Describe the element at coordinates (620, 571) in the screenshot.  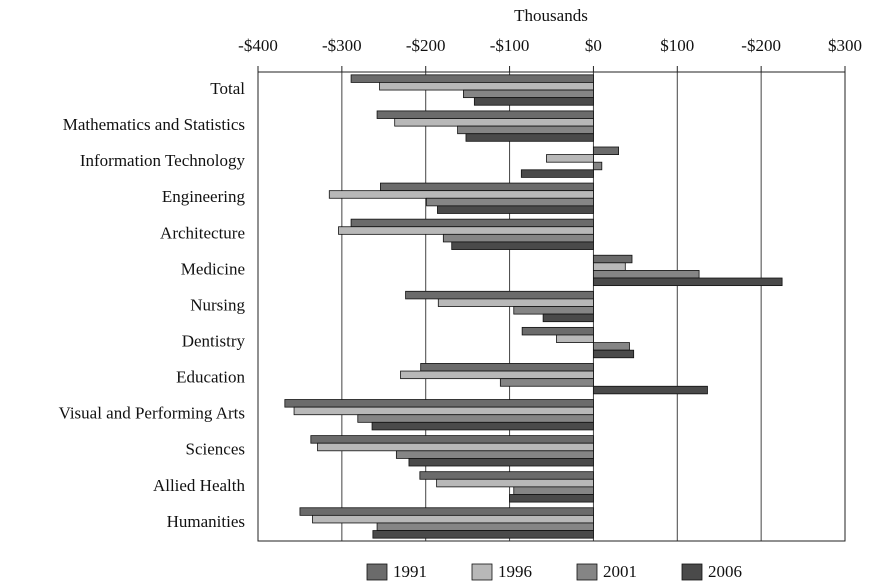
I see `legend-label: 2001` at that location.